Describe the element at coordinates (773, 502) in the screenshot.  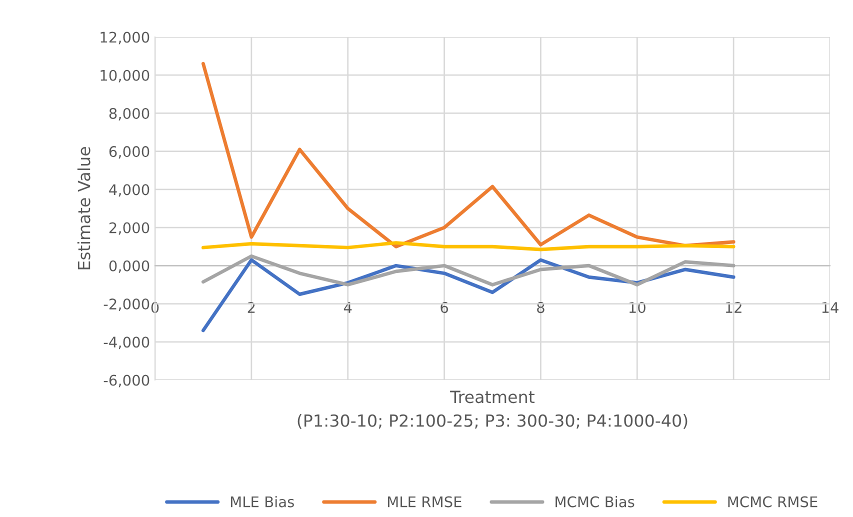
I see `legend-label: MCMC RMSE` at that location.